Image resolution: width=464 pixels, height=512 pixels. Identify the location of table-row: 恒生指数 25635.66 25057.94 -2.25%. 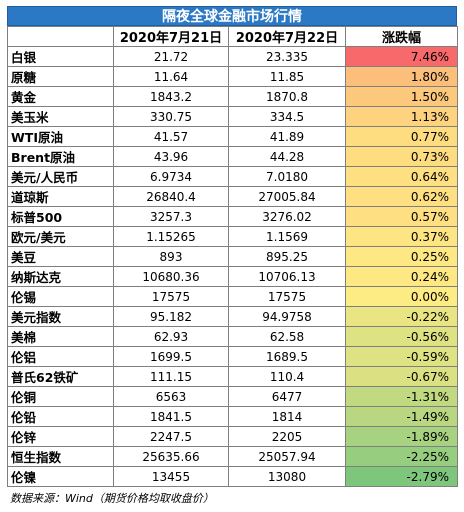
(232, 456).